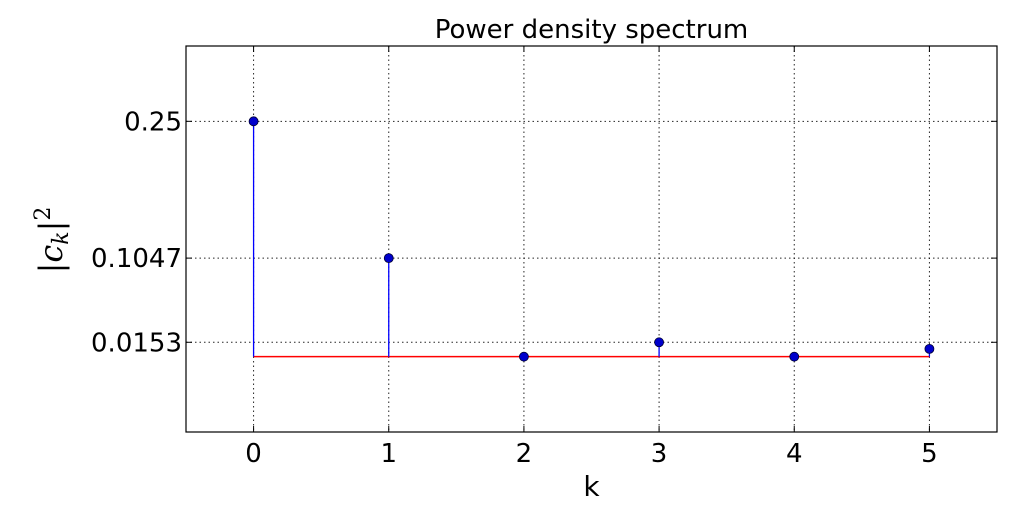 This screenshot has width=1015, height=515. Describe the element at coordinates (51, 226) in the screenshot. I see `y-label-bar-right: |` at that location.